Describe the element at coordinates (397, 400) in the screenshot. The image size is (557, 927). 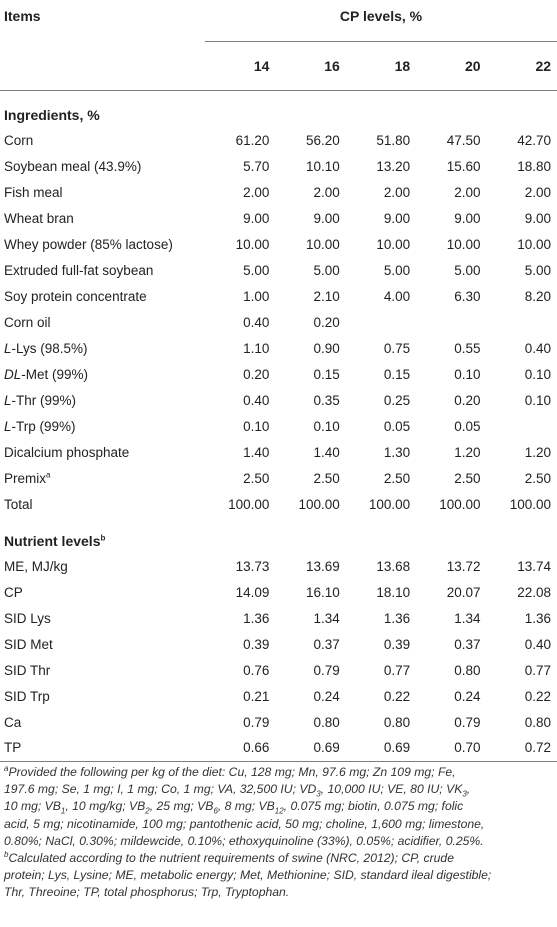
I see `cell-value: 0.25` at that location.